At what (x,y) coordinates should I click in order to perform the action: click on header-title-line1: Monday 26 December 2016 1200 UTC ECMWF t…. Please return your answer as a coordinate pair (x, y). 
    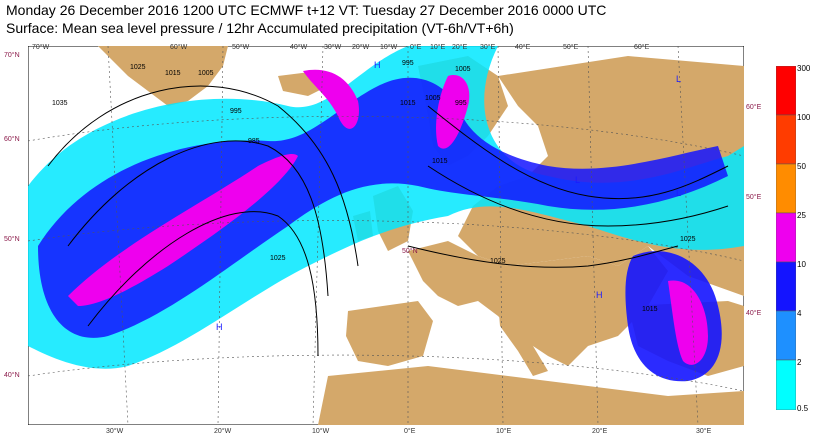
    Looking at the image, I should click on (306, 10).